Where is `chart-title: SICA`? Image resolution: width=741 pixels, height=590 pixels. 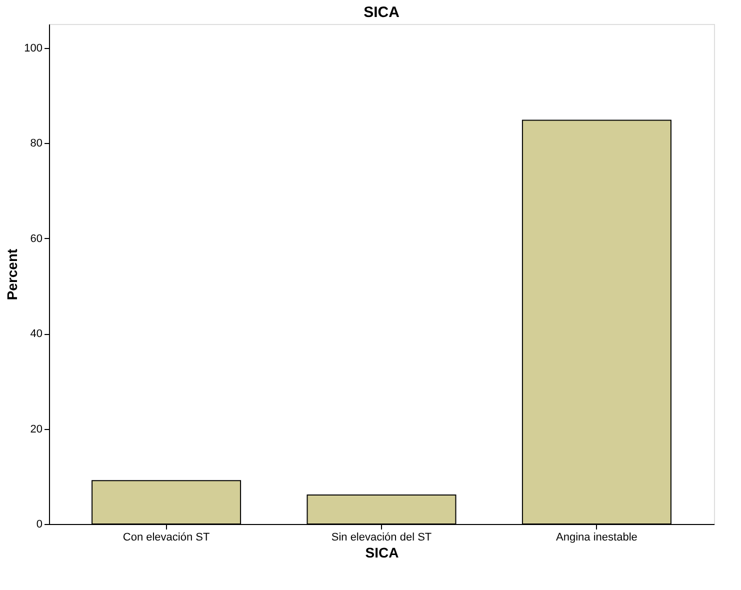
chart-title: SICA is located at coordinates (382, 12).